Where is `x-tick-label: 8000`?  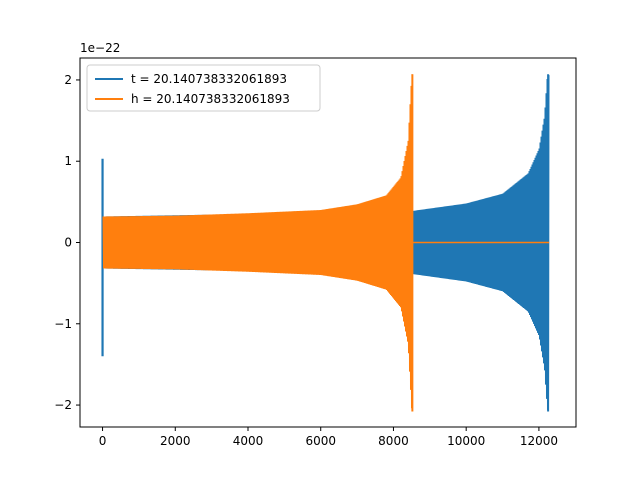
x-tick-label: 8000 is located at coordinates (393, 441).